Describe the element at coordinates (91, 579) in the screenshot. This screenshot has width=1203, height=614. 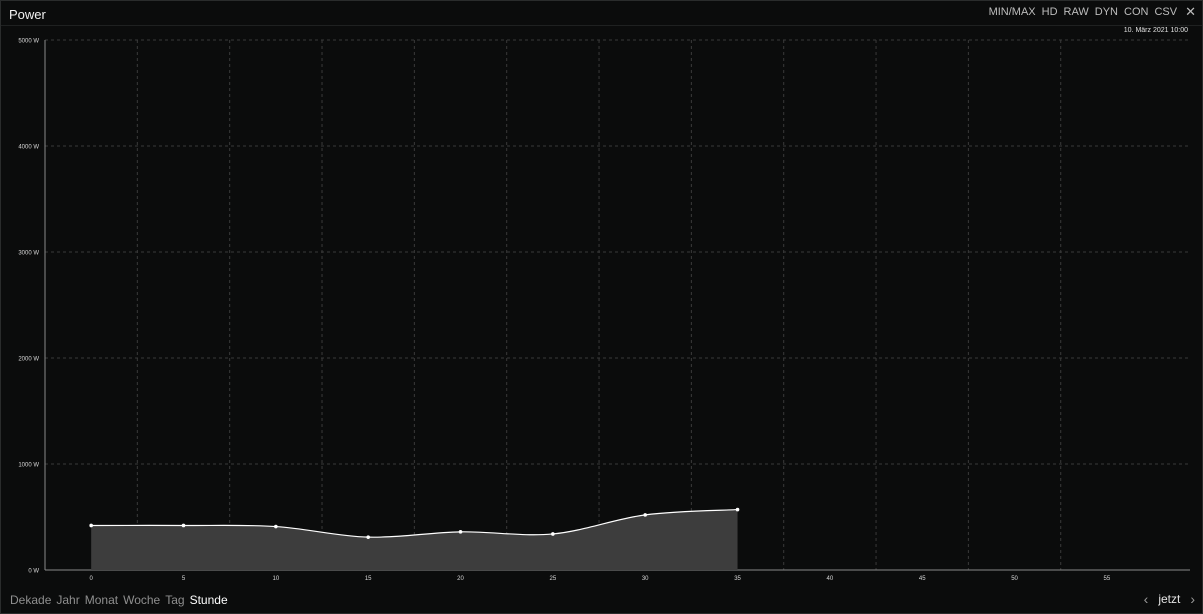
I see `x-tick-label: 0` at that location.